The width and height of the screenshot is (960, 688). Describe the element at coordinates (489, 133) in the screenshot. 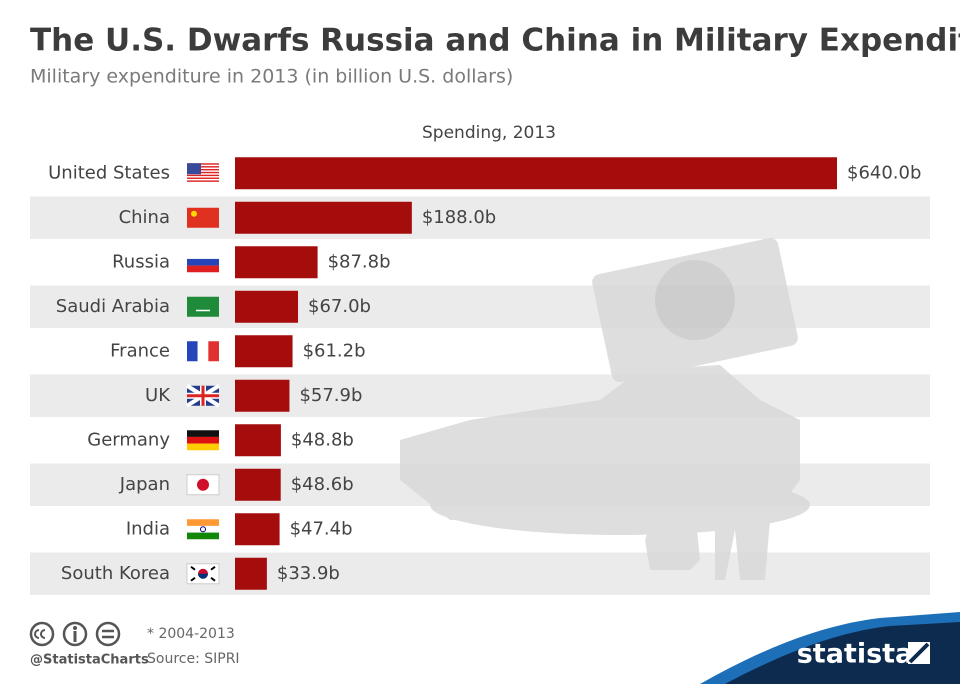

I see `series-header: Spending, 2013` at that location.